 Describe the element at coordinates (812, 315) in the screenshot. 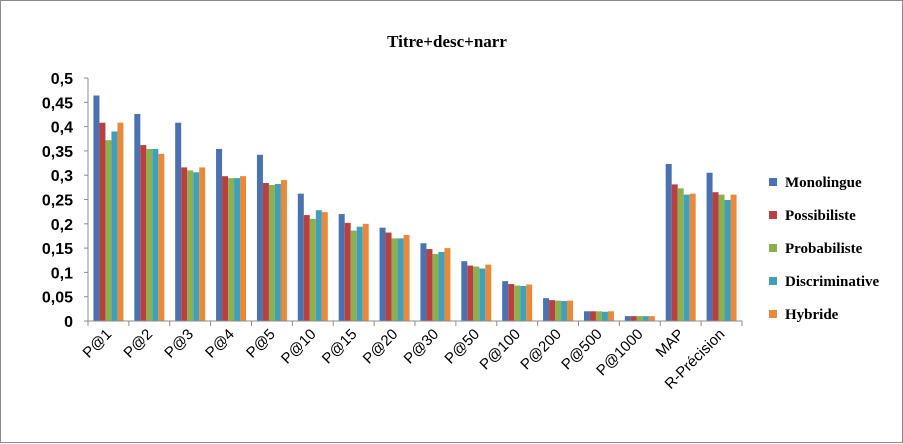

I see `legend-label: Hybride` at that location.